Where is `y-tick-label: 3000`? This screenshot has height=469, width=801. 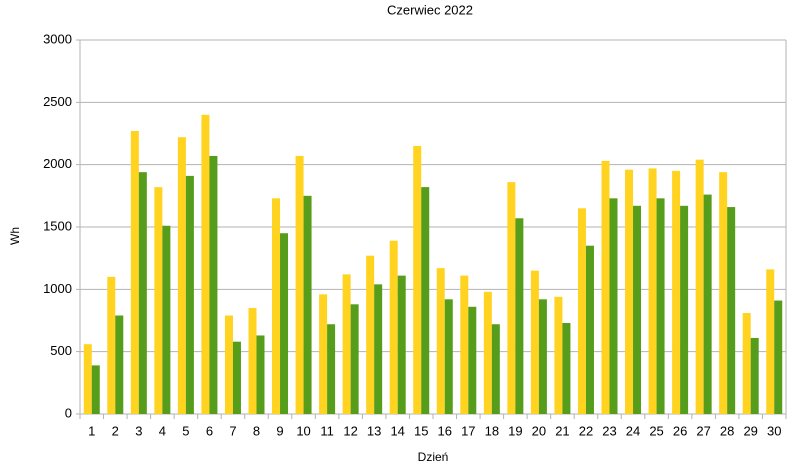 y-tick-label: 3000 is located at coordinates (57, 38).